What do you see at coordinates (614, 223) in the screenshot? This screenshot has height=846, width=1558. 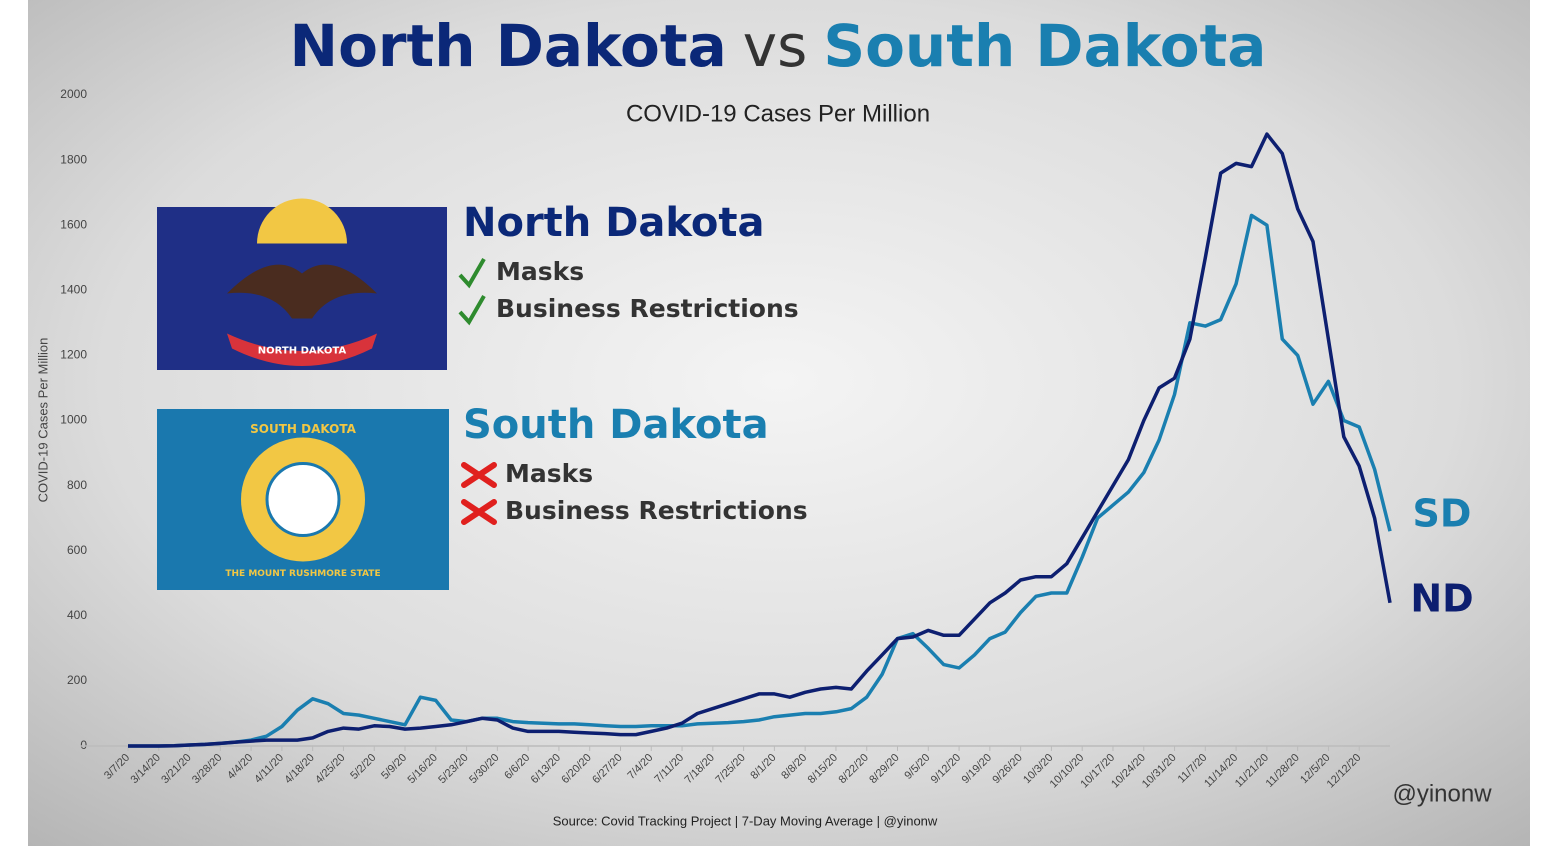 I see `panel-title: North Dakota` at bounding box center [614, 223].